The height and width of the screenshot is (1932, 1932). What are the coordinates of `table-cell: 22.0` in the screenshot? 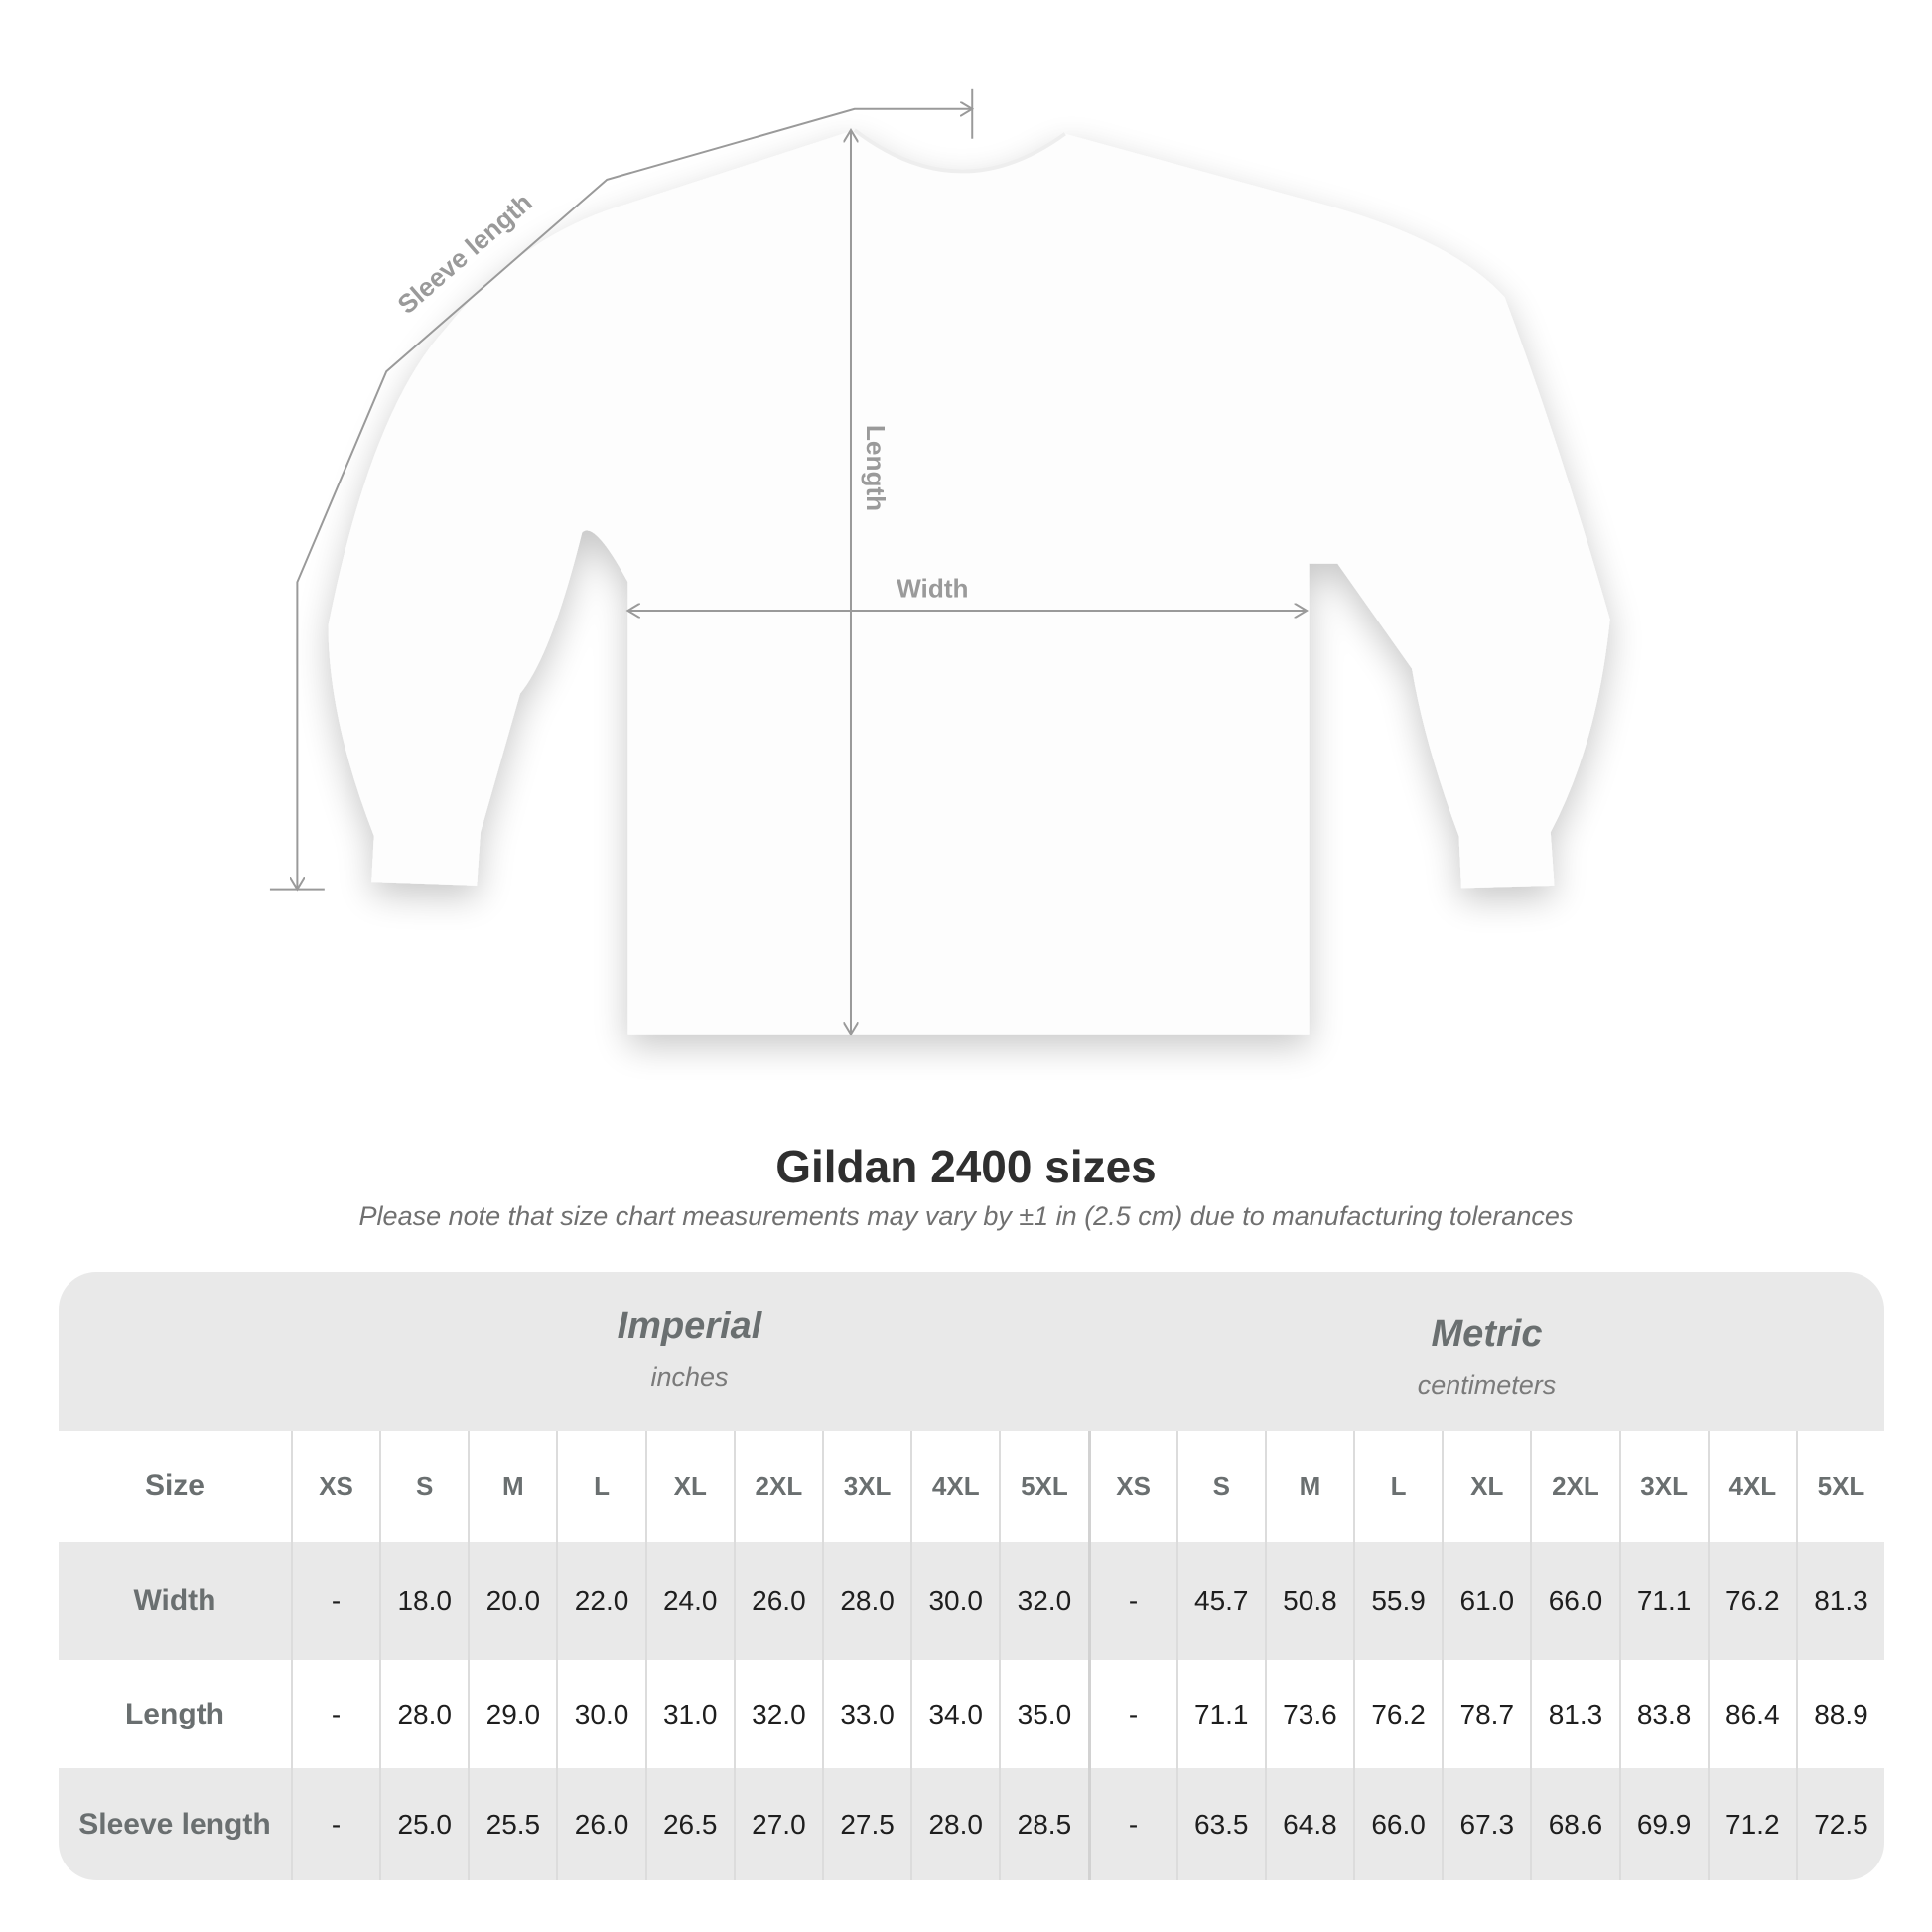 It's located at (600, 1601).